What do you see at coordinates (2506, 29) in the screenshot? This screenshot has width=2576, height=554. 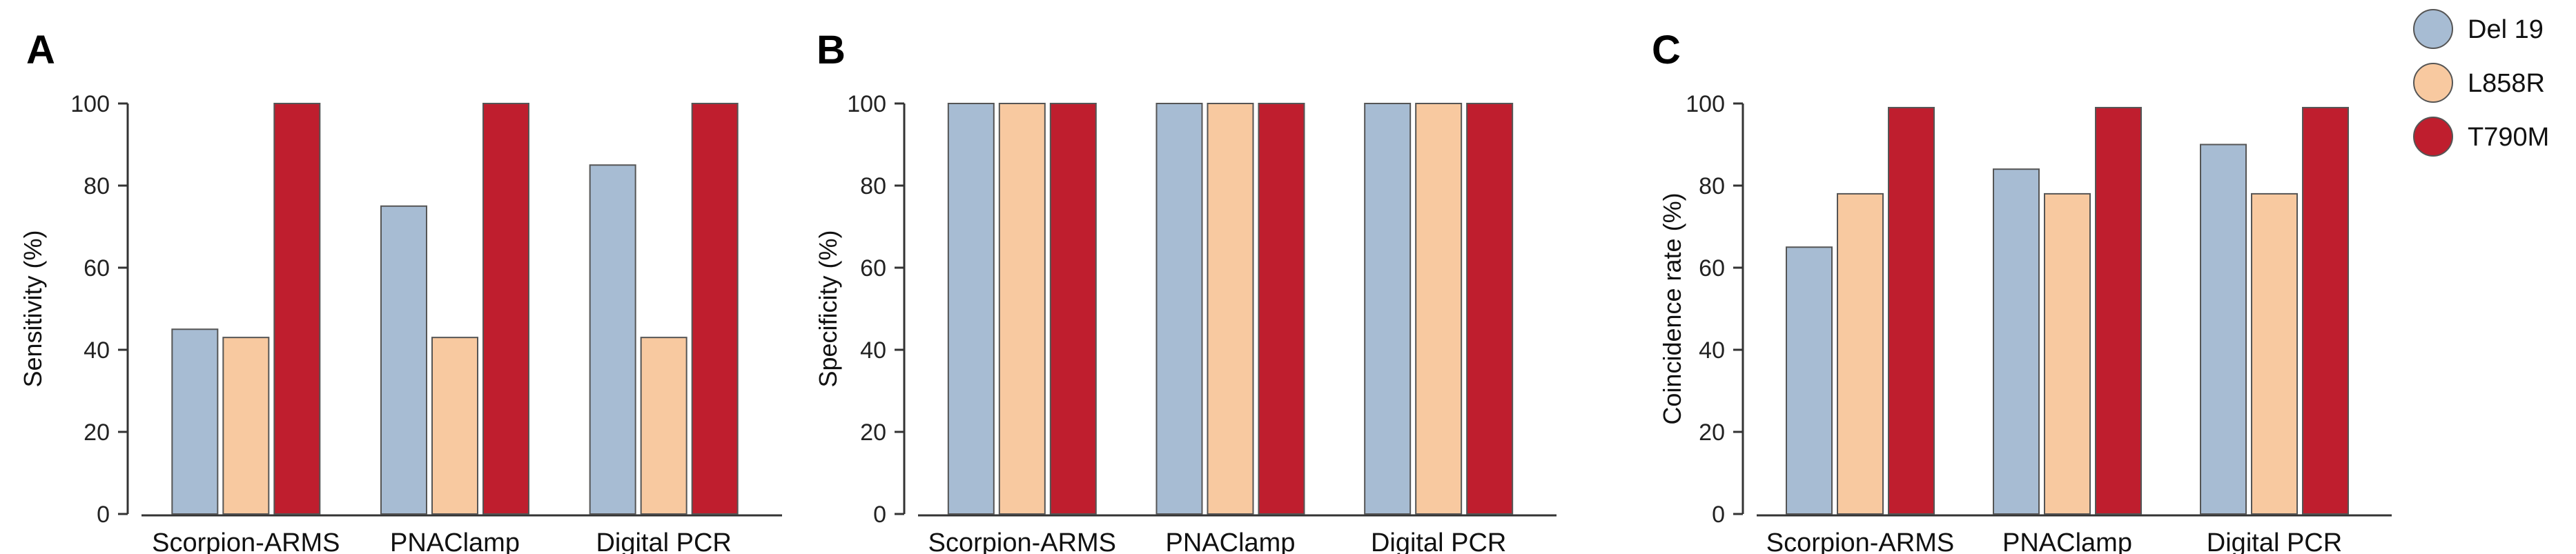 I see `legend-label: Del 19` at bounding box center [2506, 29].